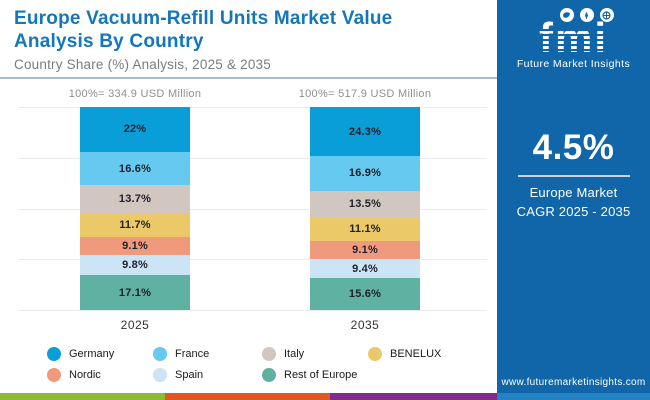 Image resolution: width=650 pixels, height=400 pixels. Describe the element at coordinates (573, 211) in the screenshot. I see `cagr-label-line2: CAGR 2025 - 2035` at that location.